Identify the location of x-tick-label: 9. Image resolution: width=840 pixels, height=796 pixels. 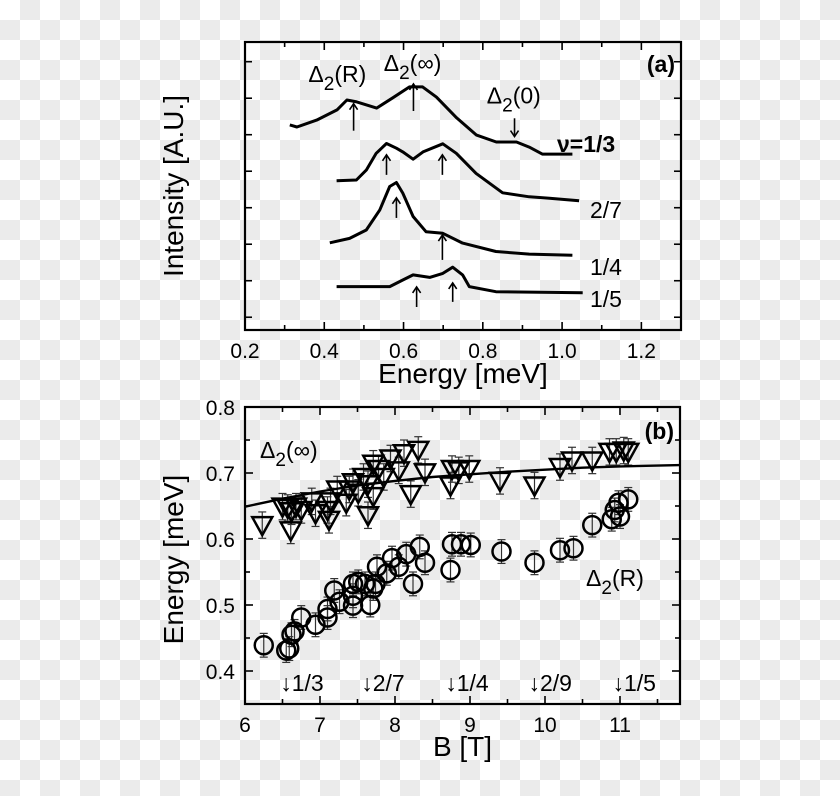
(470, 725).